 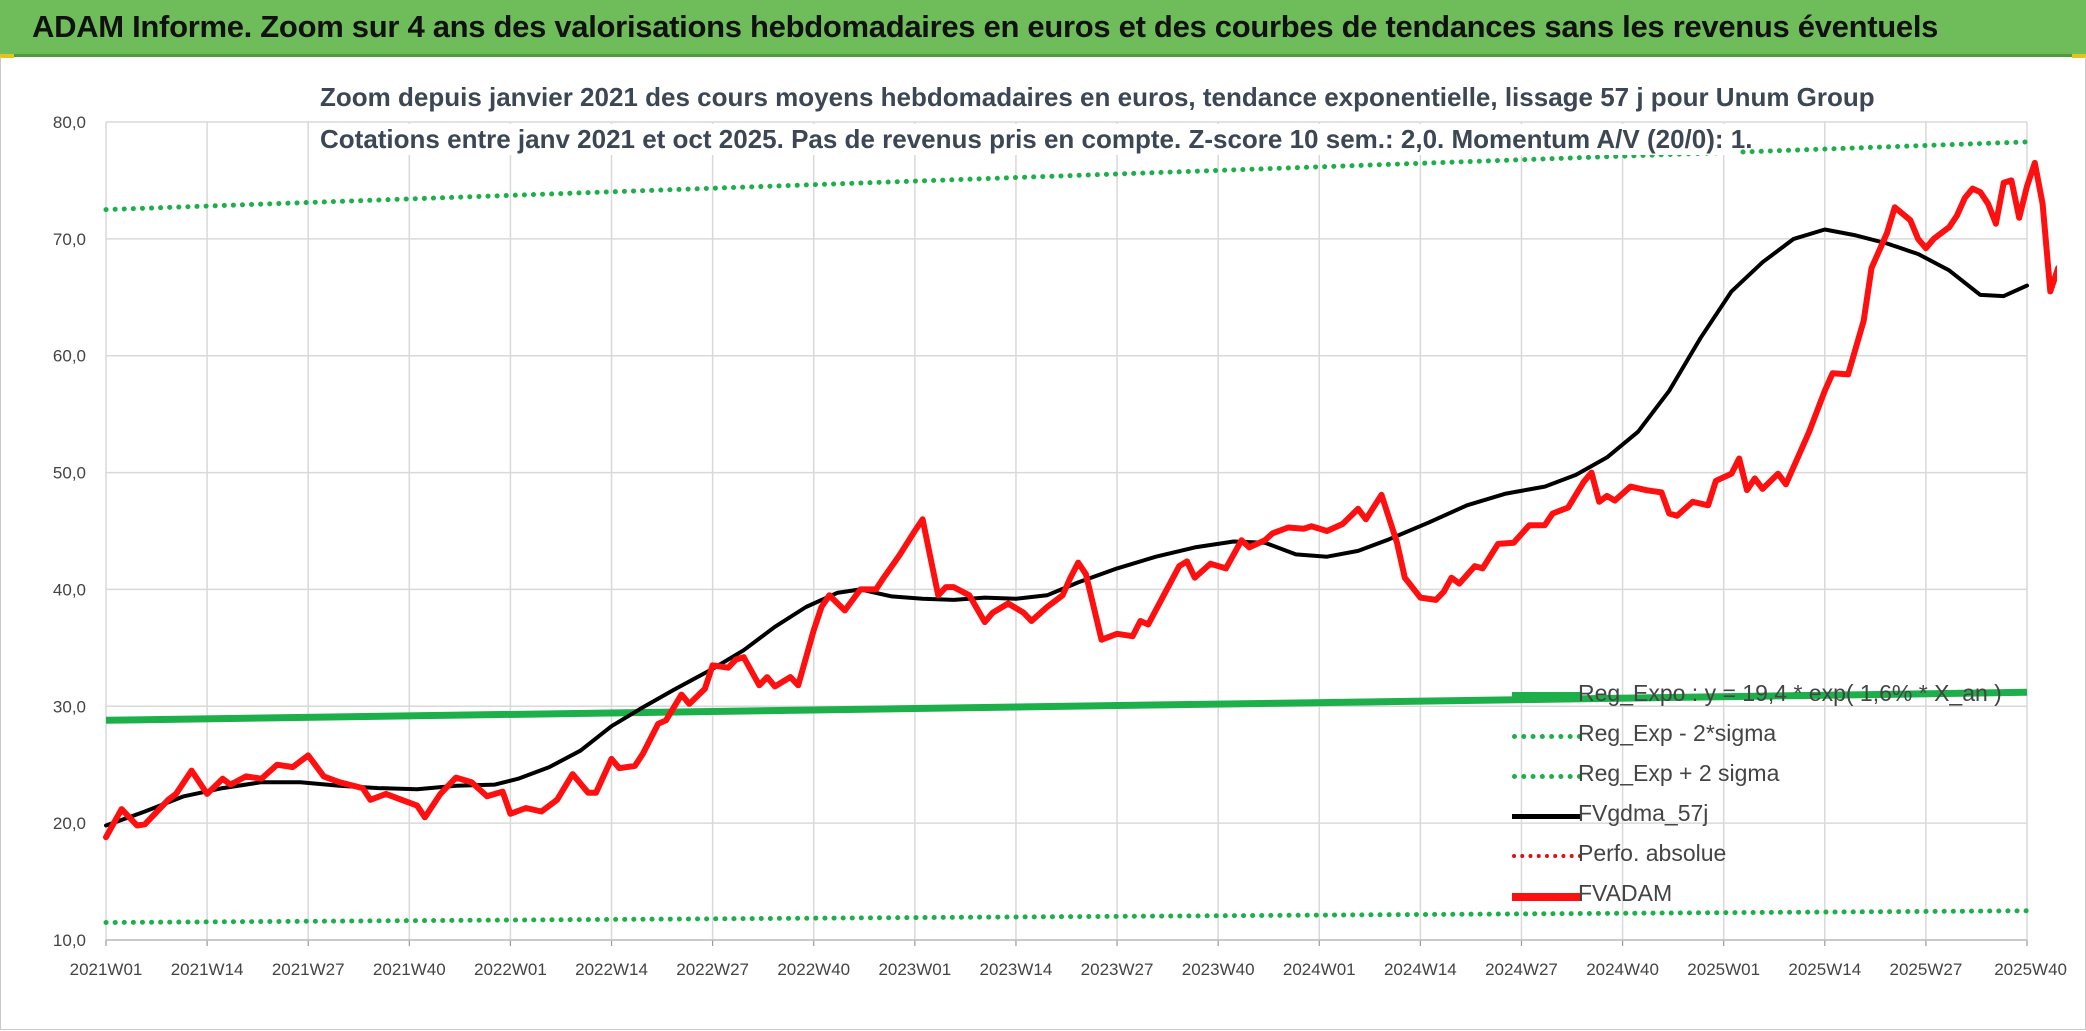 What do you see at coordinates (1652, 853) in the screenshot?
I see `legend-label-perfo-absolue: Perfo. absolue` at bounding box center [1652, 853].